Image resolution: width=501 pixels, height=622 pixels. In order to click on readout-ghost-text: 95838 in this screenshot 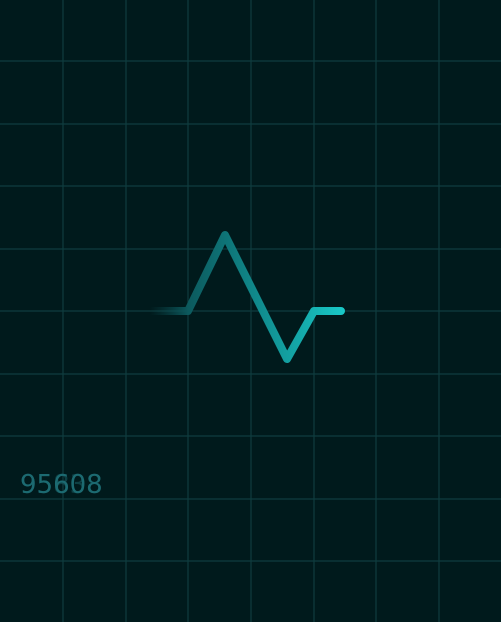, I will do `click(61, 485)`.